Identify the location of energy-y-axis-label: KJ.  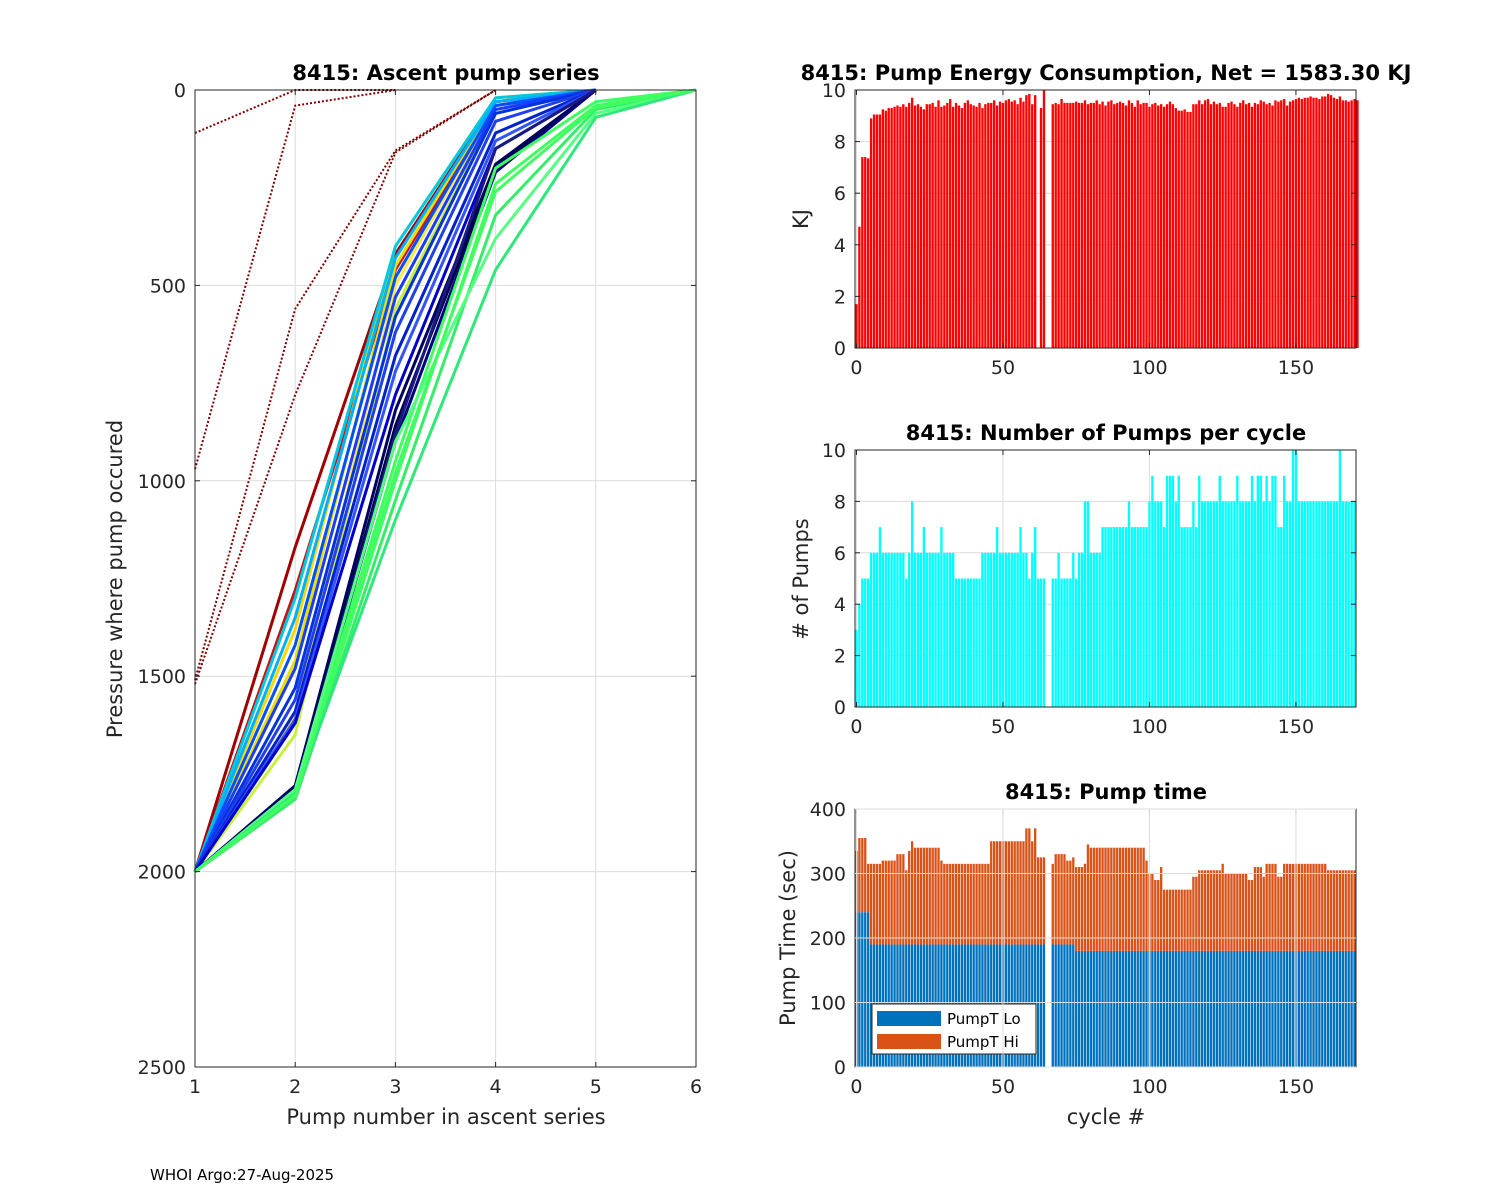
(801, 219).